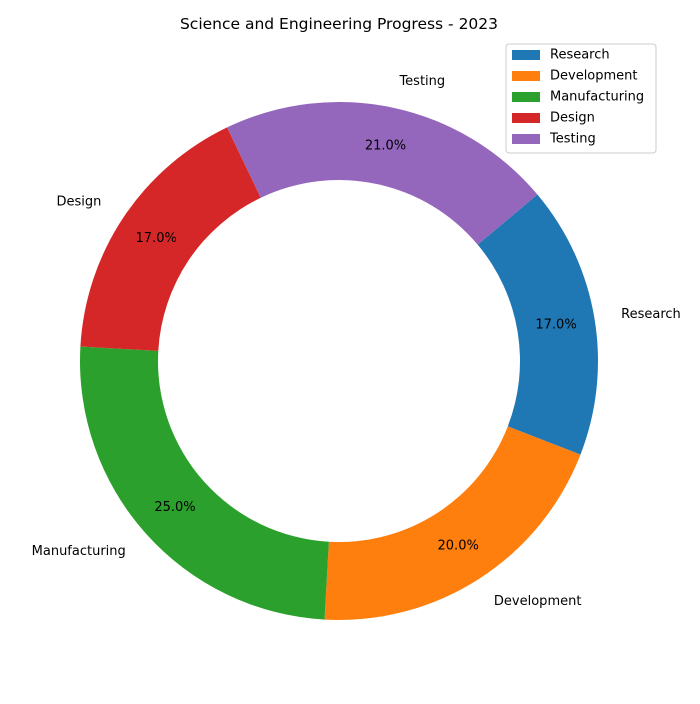 The height and width of the screenshot is (704, 700). What do you see at coordinates (339, 24) in the screenshot?
I see `chart-title: Science and Engineering Progress - 2023` at bounding box center [339, 24].